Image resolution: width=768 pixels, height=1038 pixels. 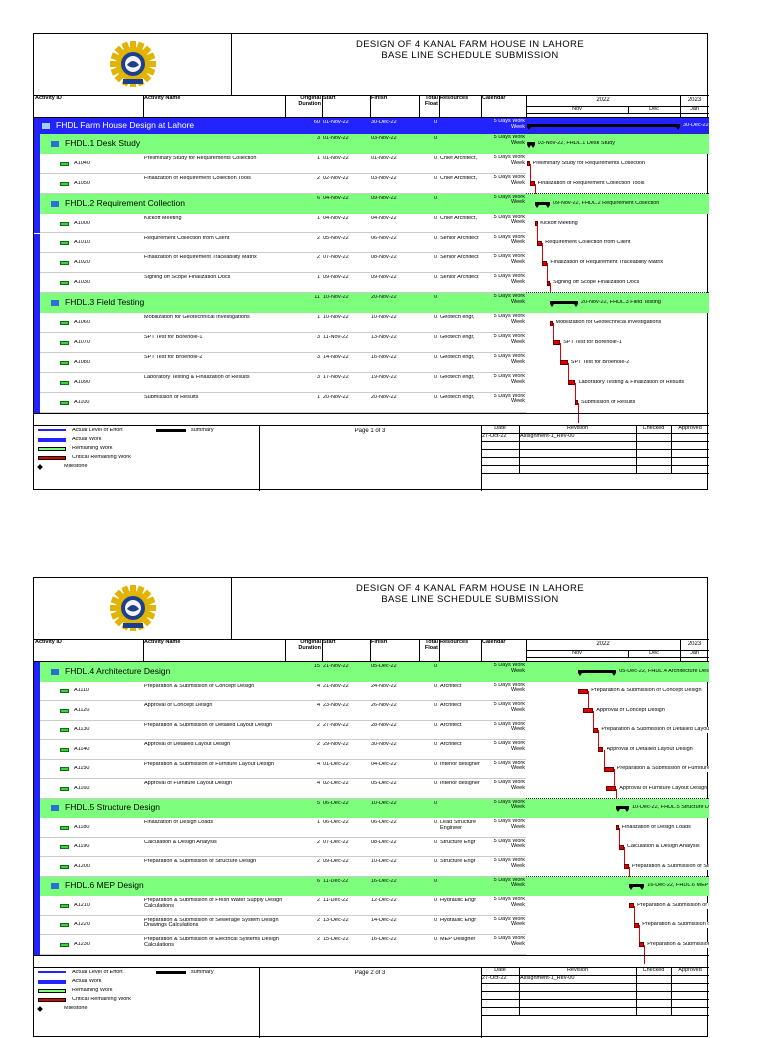 I want to click on finish: 10-Dec-22, so click(x=394, y=862).